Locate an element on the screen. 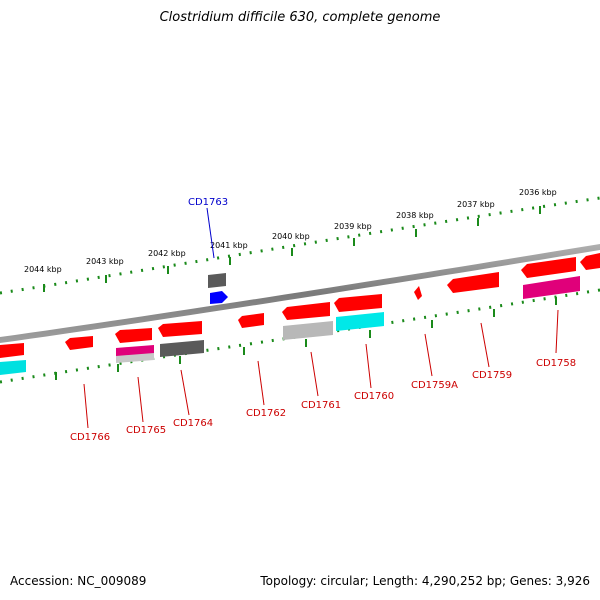 Image resolution: width=600 pixels, height=600 pixels. ruler-label: 2039 kbp is located at coordinates (353, 226).